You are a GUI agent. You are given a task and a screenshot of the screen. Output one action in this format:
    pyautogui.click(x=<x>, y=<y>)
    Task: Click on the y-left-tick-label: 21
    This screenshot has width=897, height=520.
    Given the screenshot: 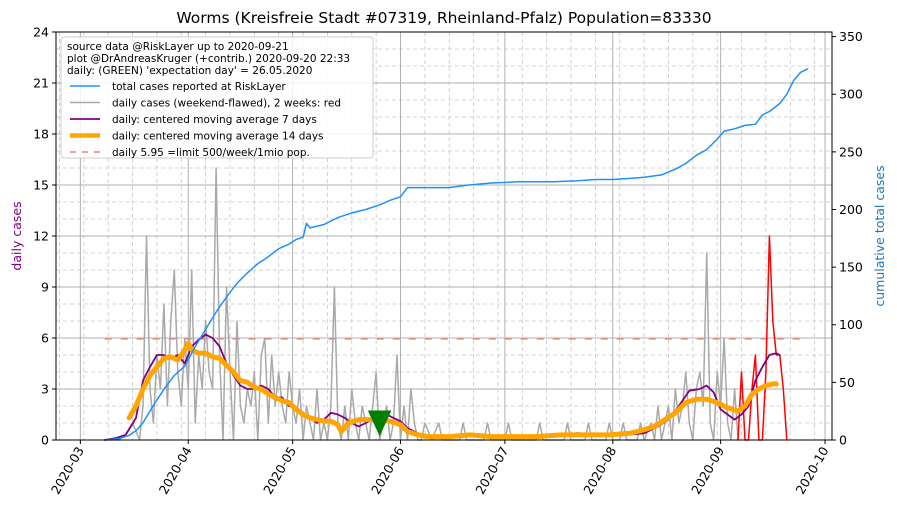 What is the action you would take?
    pyautogui.click(x=41, y=83)
    